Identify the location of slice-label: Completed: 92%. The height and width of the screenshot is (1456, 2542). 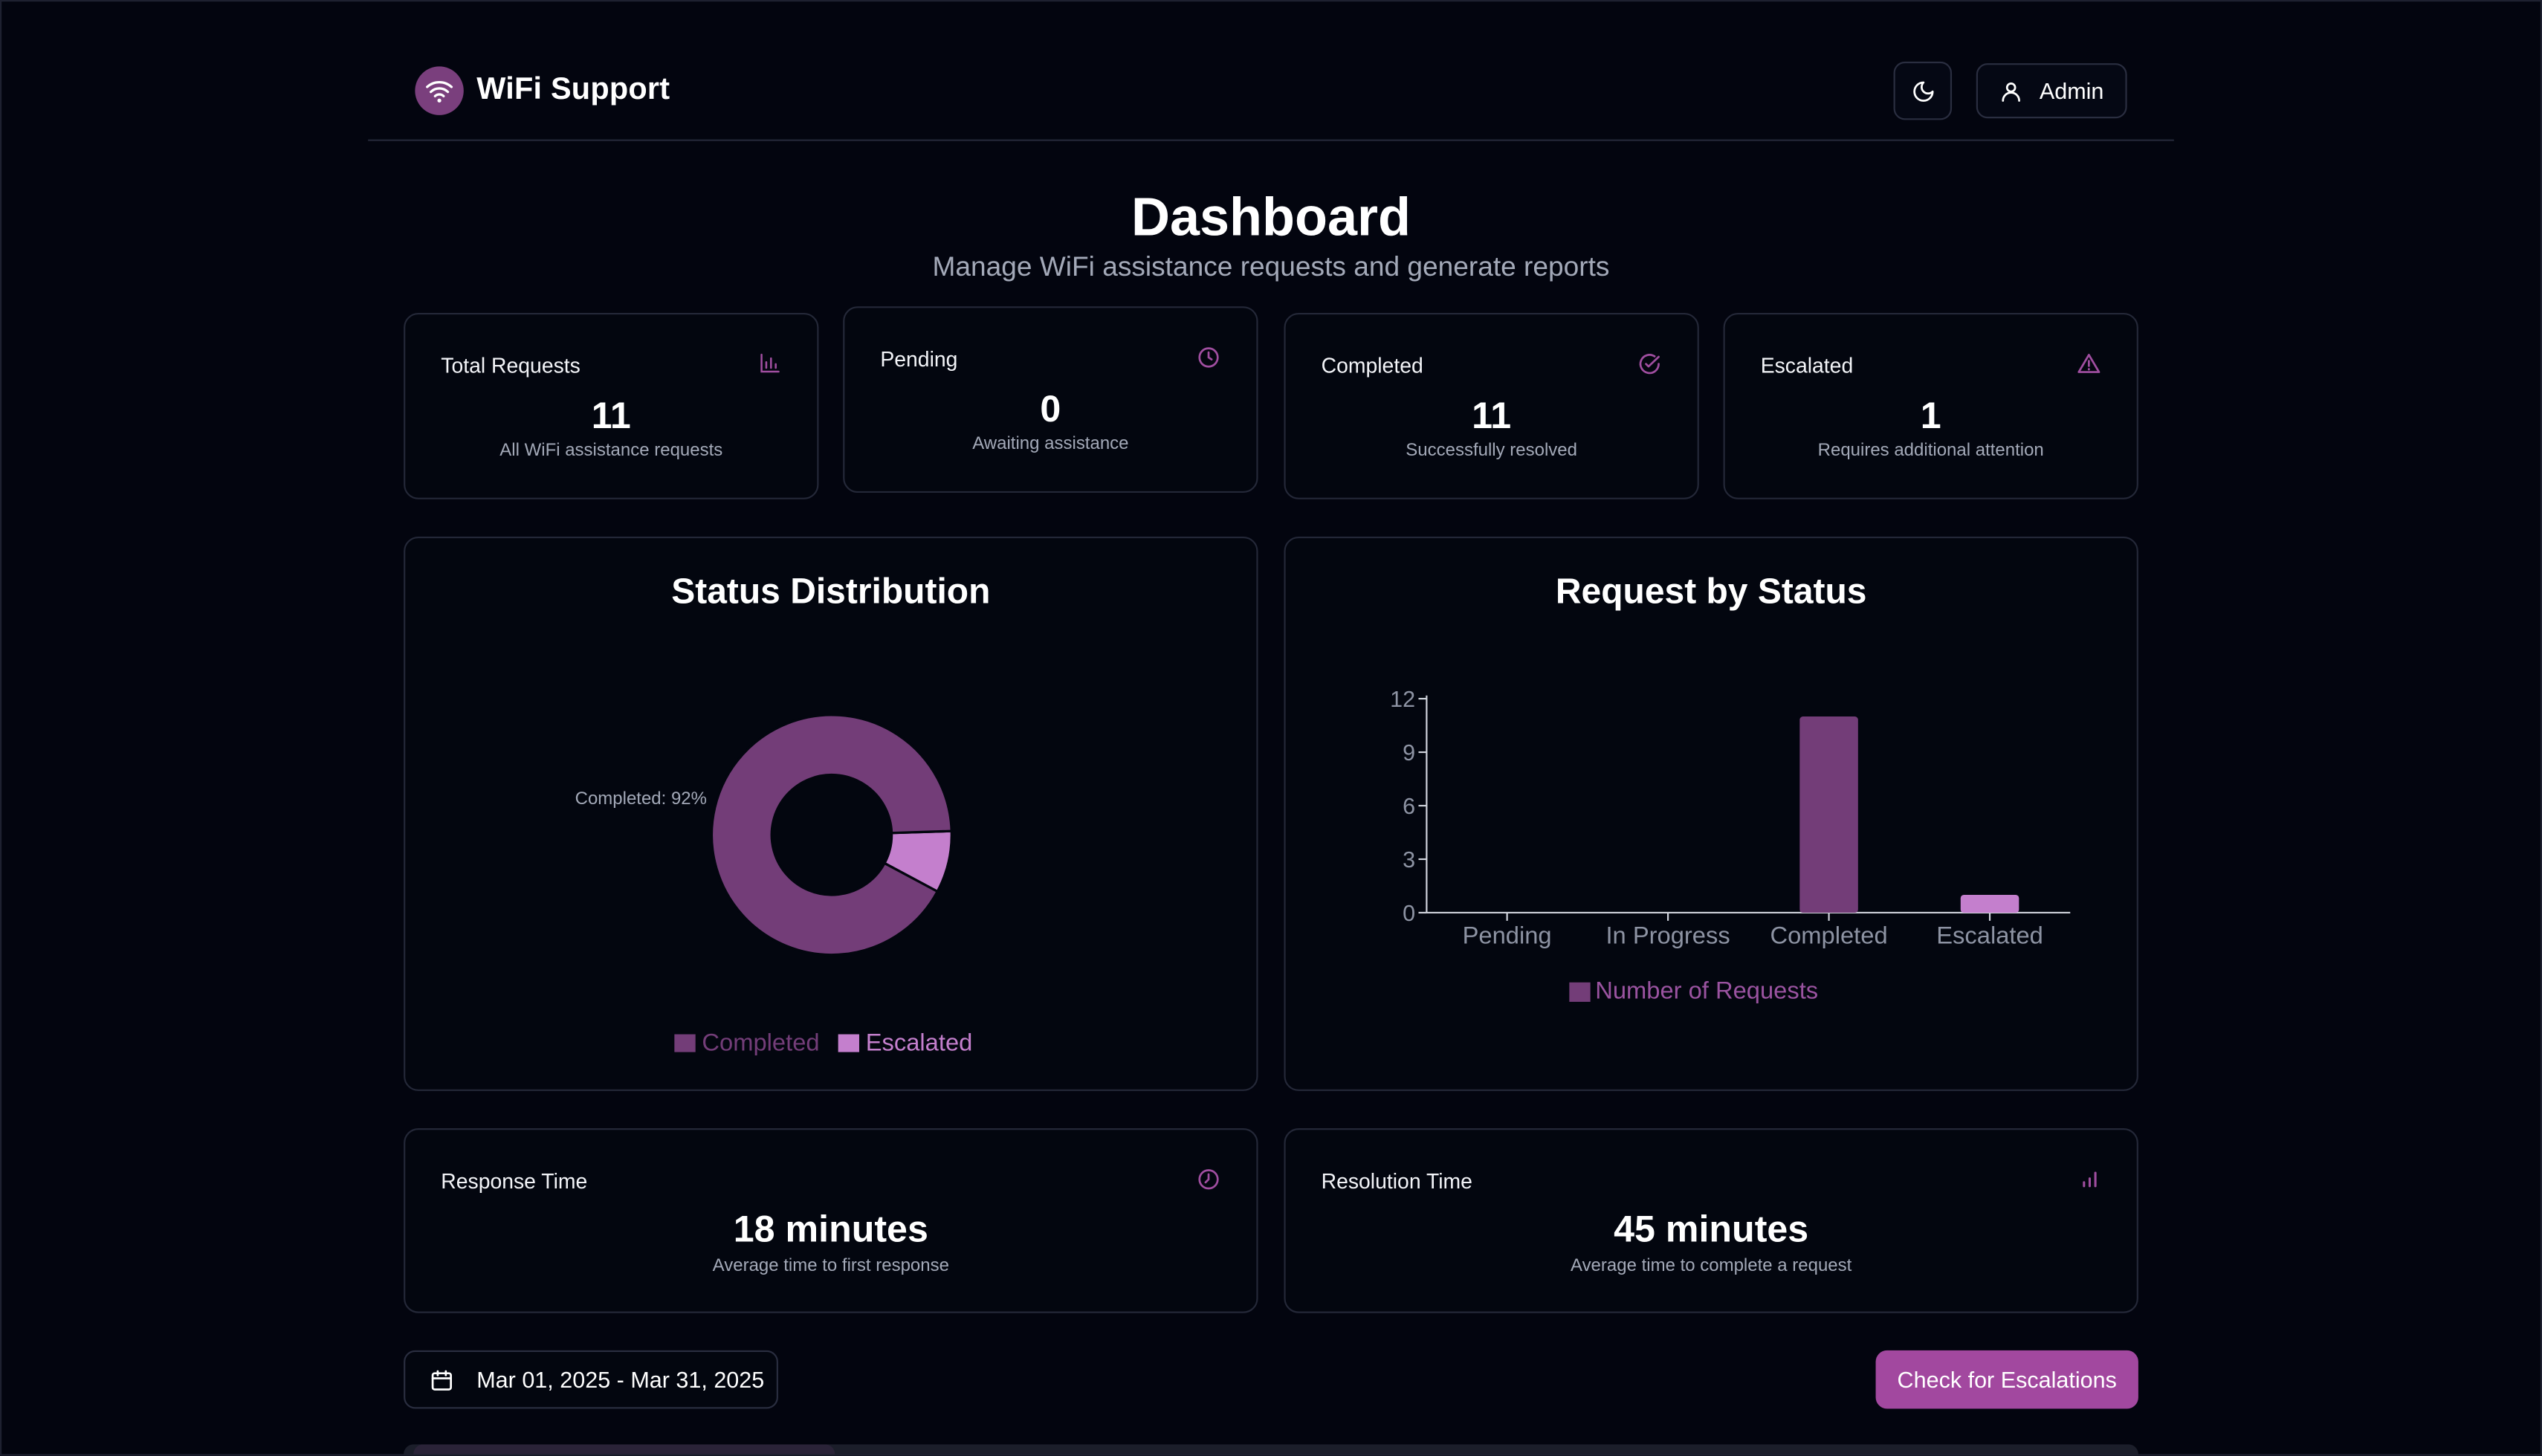
(641, 799).